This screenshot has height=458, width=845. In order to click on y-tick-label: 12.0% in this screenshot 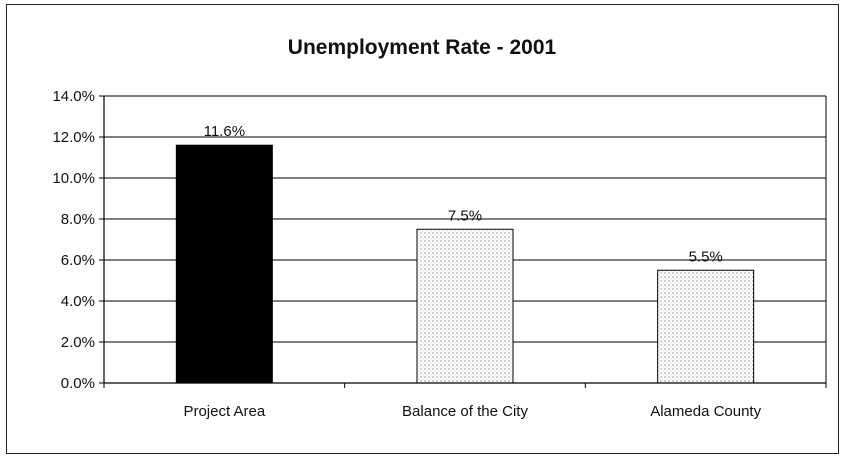, I will do `click(73, 137)`.